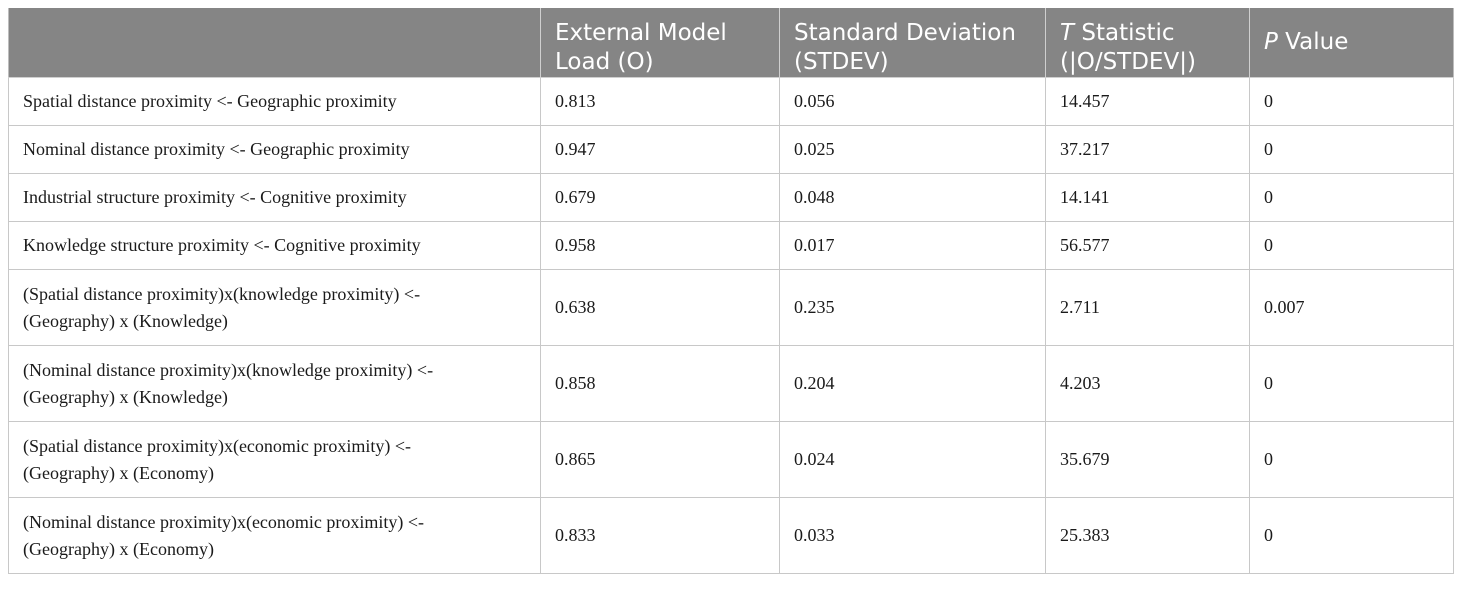 The image size is (1460, 593). Describe the element at coordinates (912, 383) in the screenshot. I see `stdev-cell: 0.204` at that location.